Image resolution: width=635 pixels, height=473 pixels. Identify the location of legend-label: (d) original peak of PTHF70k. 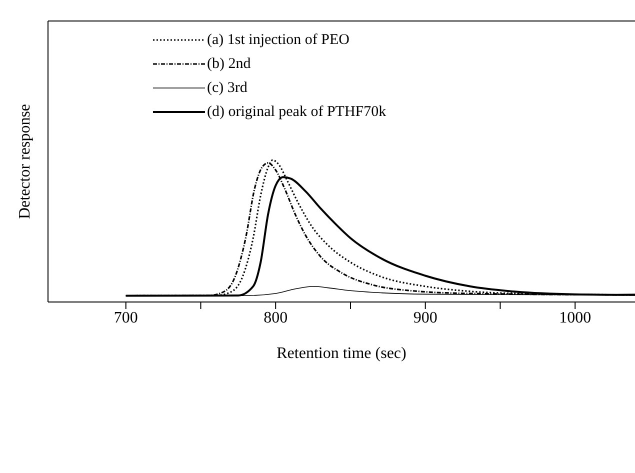
(296, 112).